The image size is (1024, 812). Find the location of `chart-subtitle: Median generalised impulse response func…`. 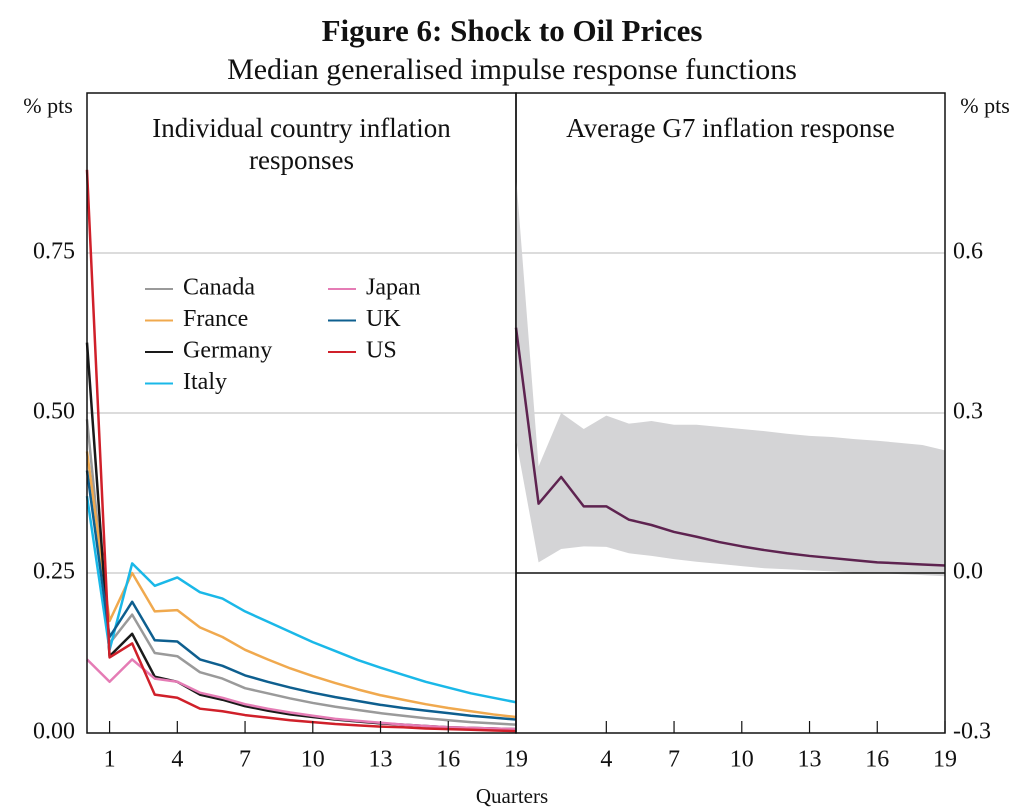

chart-subtitle: Median generalised impulse response func… is located at coordinates (512, 69).